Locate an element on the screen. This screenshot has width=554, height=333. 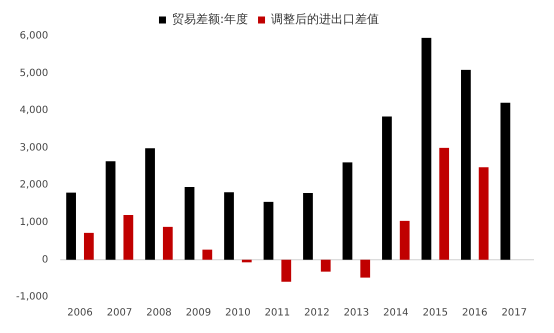
x-tick-label: 2011 is located at coordinates (277, 313).